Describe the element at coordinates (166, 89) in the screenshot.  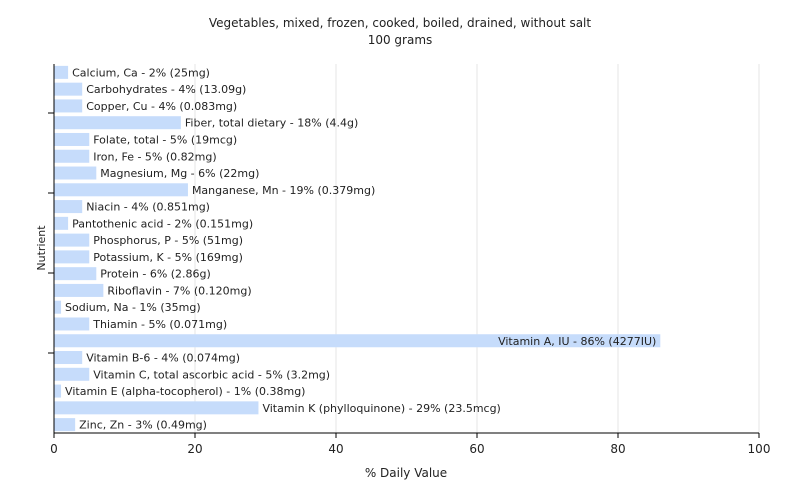
I see `bar-label: Carbohydrates - 4% (13.09g)` at that location.